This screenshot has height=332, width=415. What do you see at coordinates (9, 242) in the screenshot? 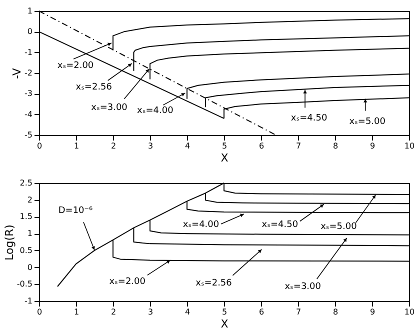
I see `y-axis-title: Log(R)` at bounding box center [9, 242].